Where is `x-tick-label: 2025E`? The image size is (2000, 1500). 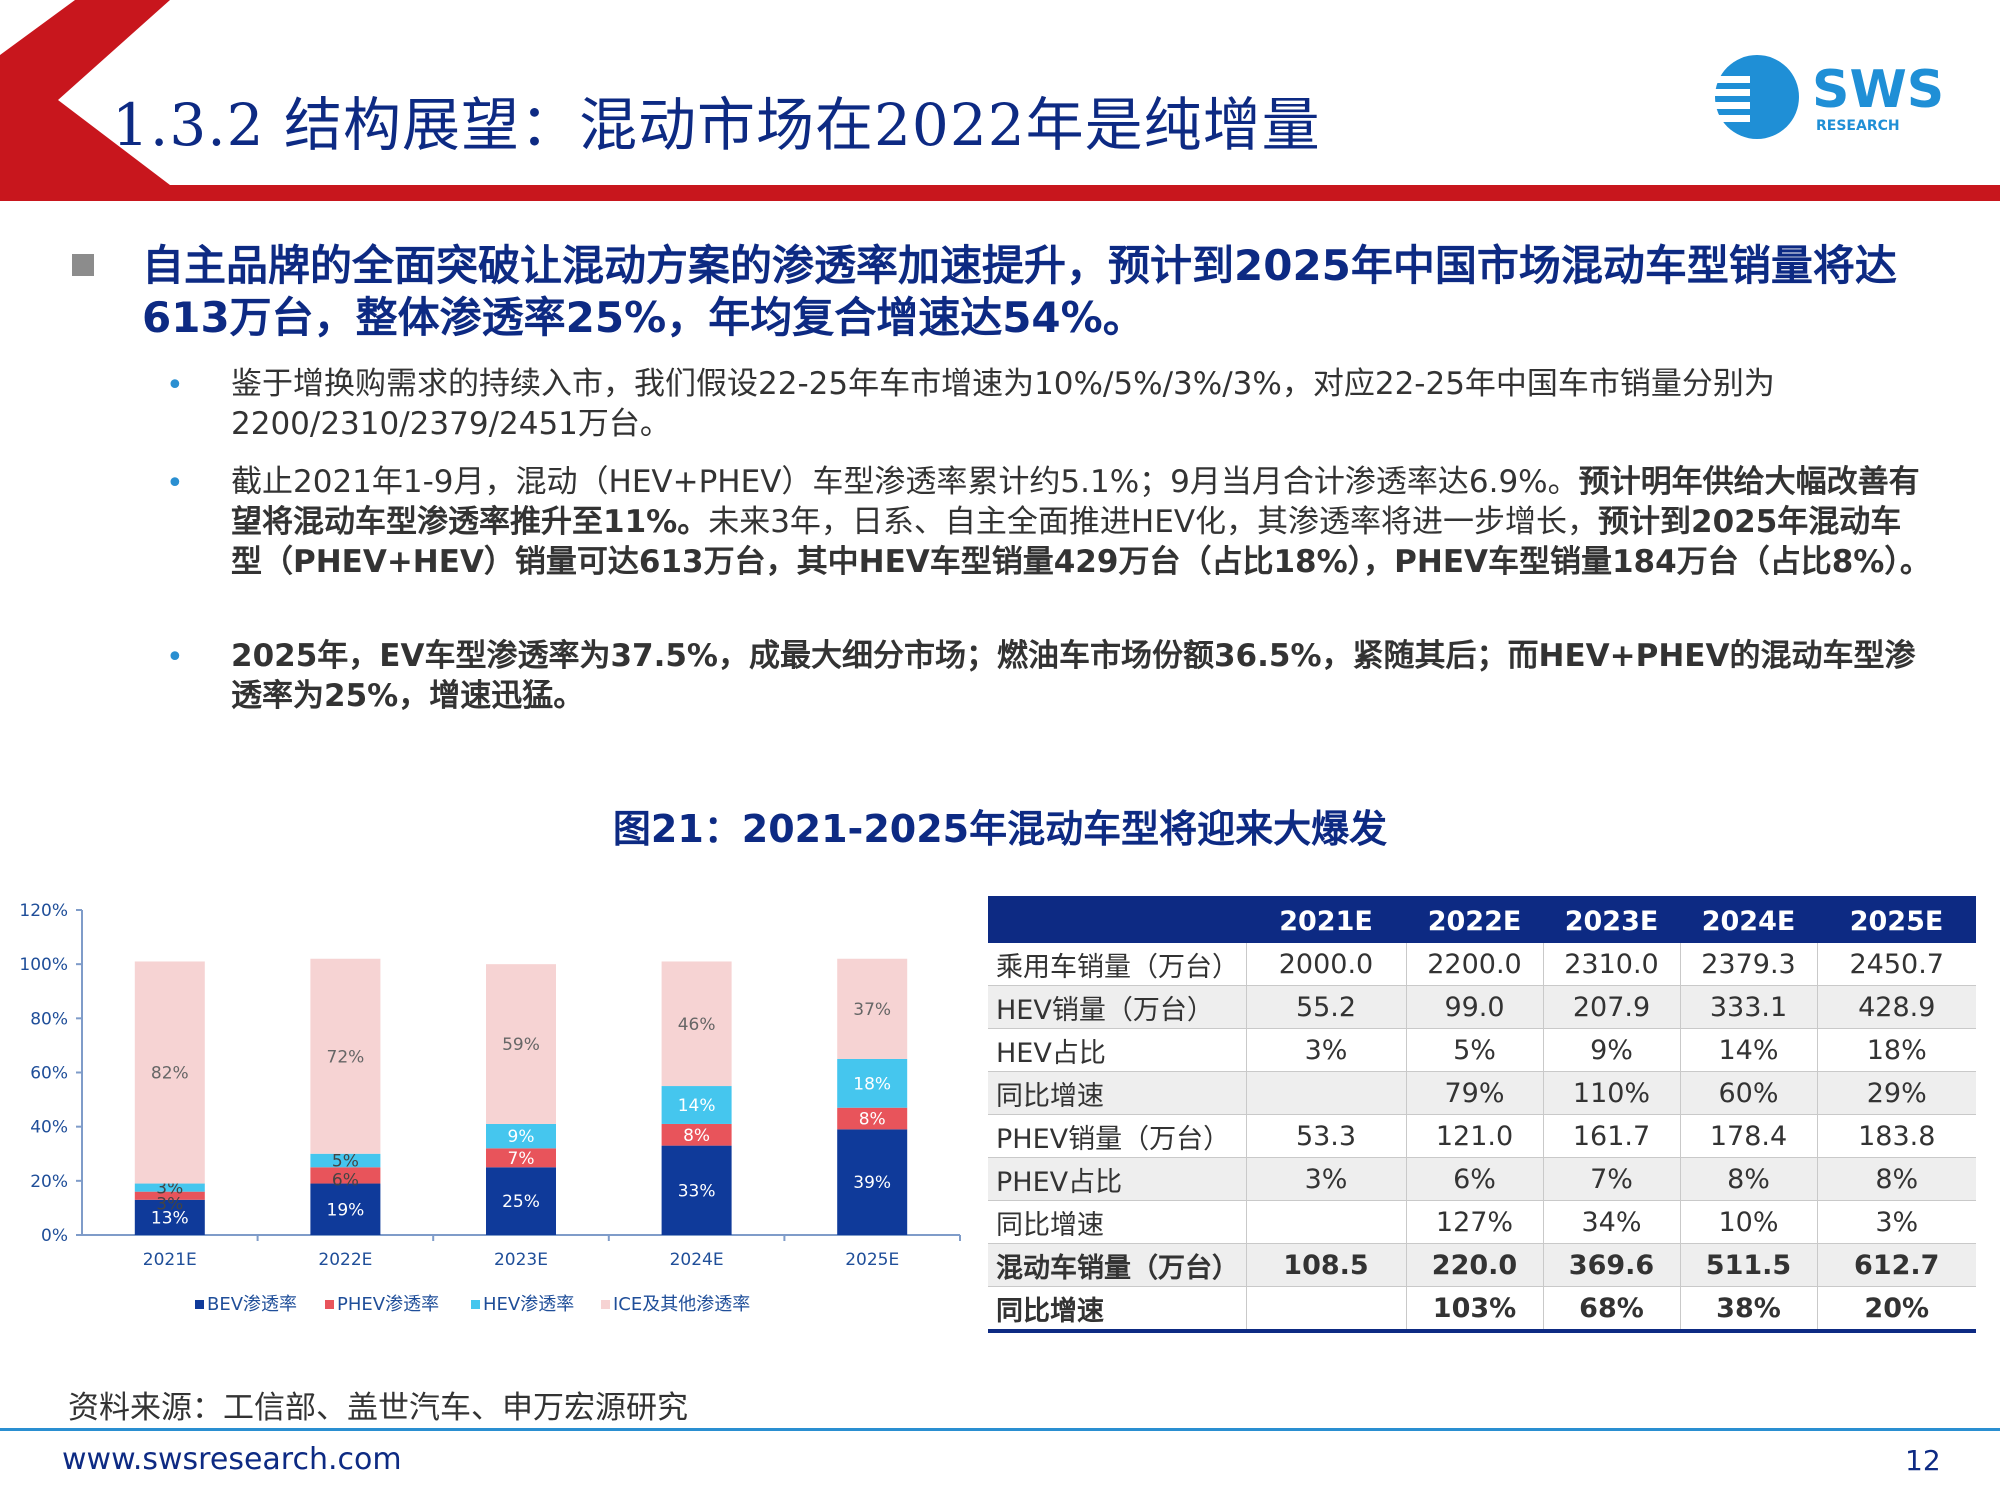
x-tick-label: 2025E is located at coordinates (872, 1260).